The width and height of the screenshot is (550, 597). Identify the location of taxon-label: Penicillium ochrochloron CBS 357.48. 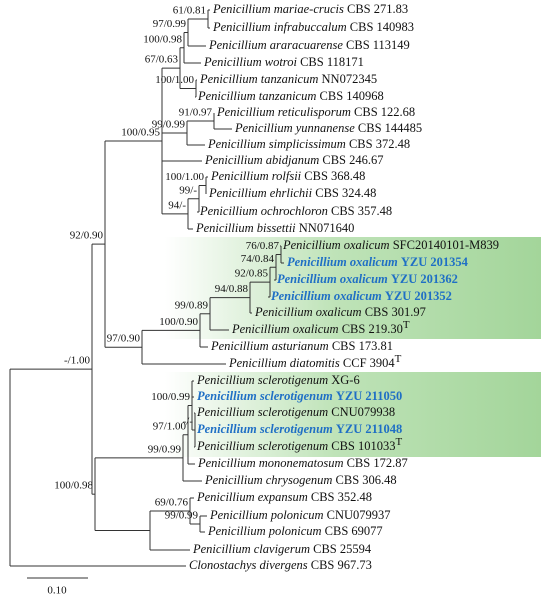
(295, 211).